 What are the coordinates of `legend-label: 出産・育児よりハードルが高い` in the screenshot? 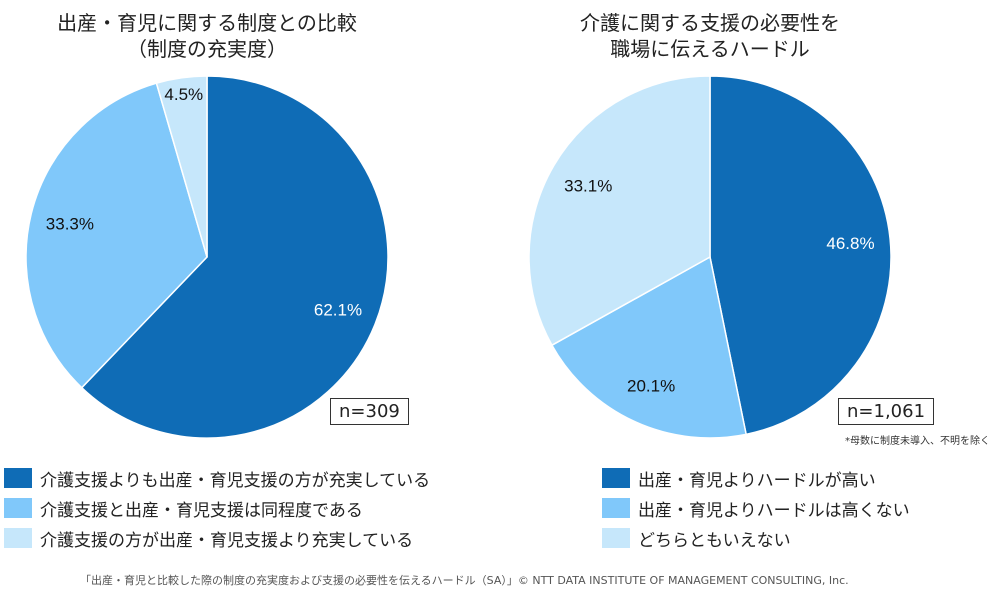 It's located at (757, 480).